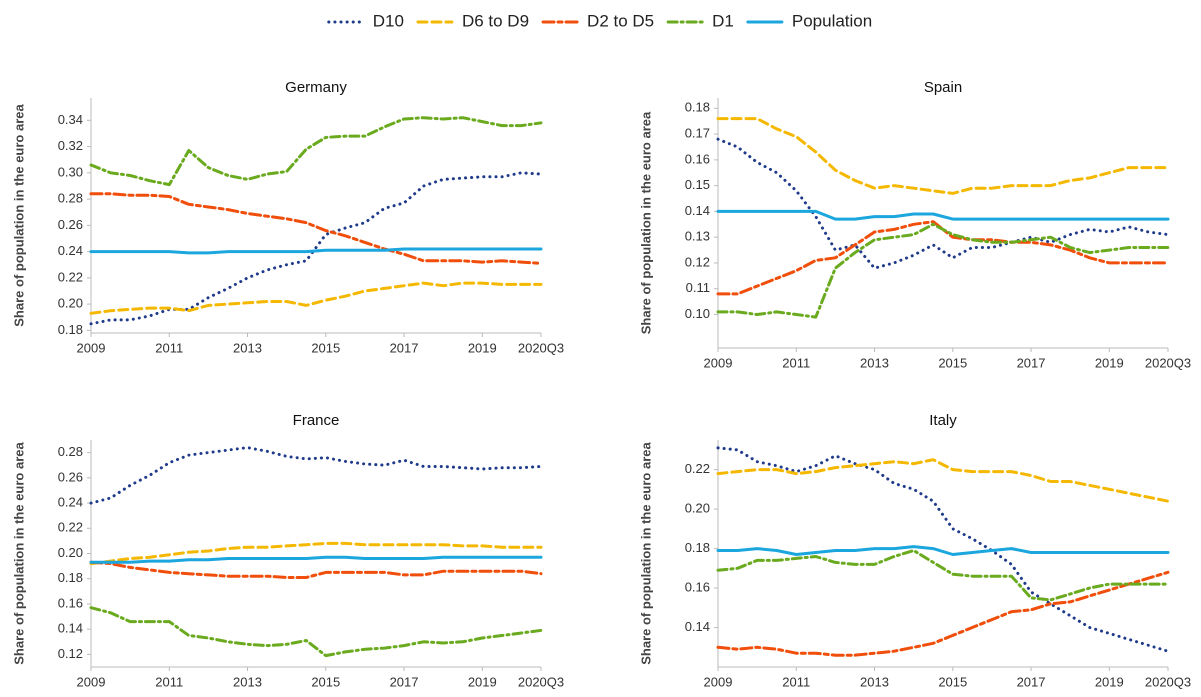 The height and width of the screenshot is (697, 1201). I want to click on y-tick-label: 0.13, so click(697, 236).